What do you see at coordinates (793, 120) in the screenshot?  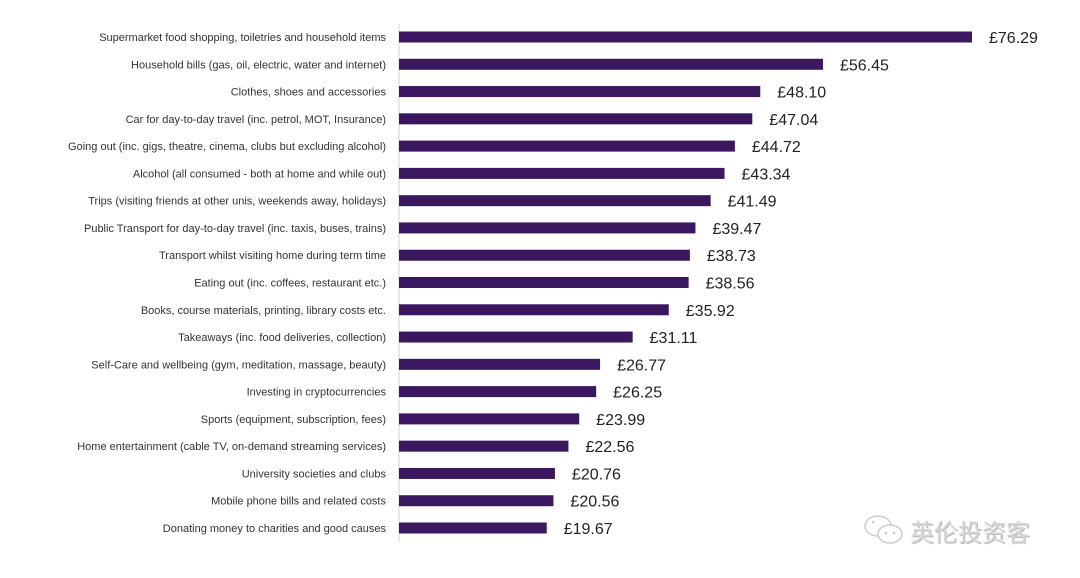 I see `data-label: £47.04` at bounding box center [793, 120].